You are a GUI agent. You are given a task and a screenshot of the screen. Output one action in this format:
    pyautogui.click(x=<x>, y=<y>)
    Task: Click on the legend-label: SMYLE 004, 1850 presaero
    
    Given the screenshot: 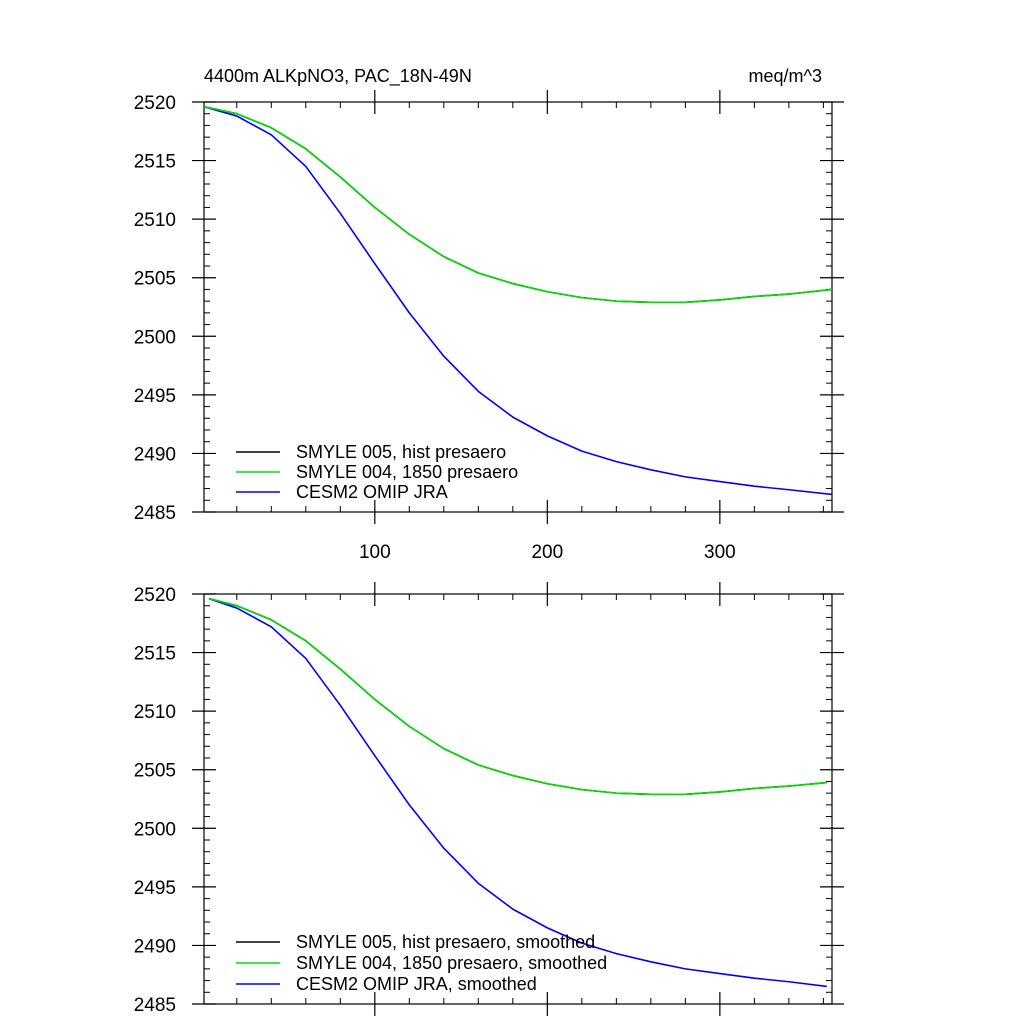 What is the action you would take?
    pyautogui.click(x=407, y=472)
    